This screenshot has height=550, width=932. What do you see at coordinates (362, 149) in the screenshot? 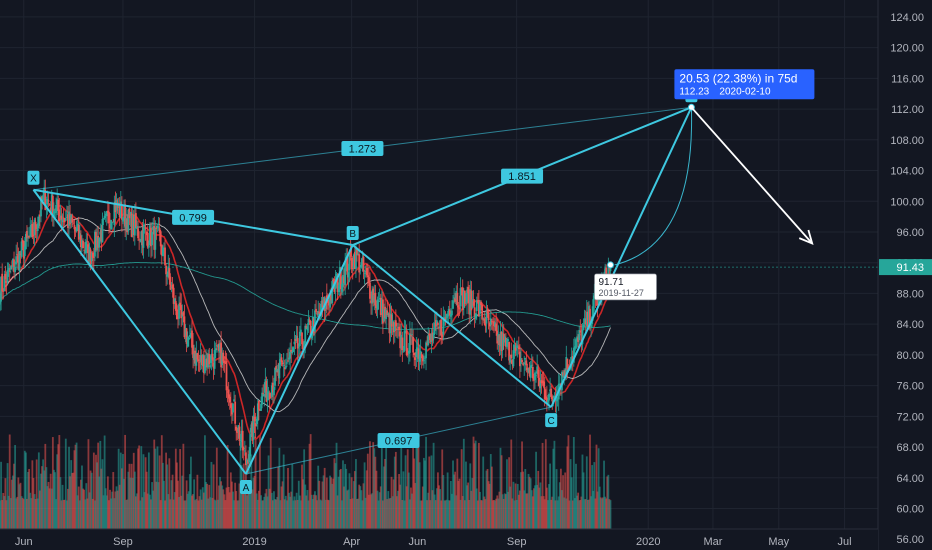
I see `ratio-box` at bounding box center [362, 149].